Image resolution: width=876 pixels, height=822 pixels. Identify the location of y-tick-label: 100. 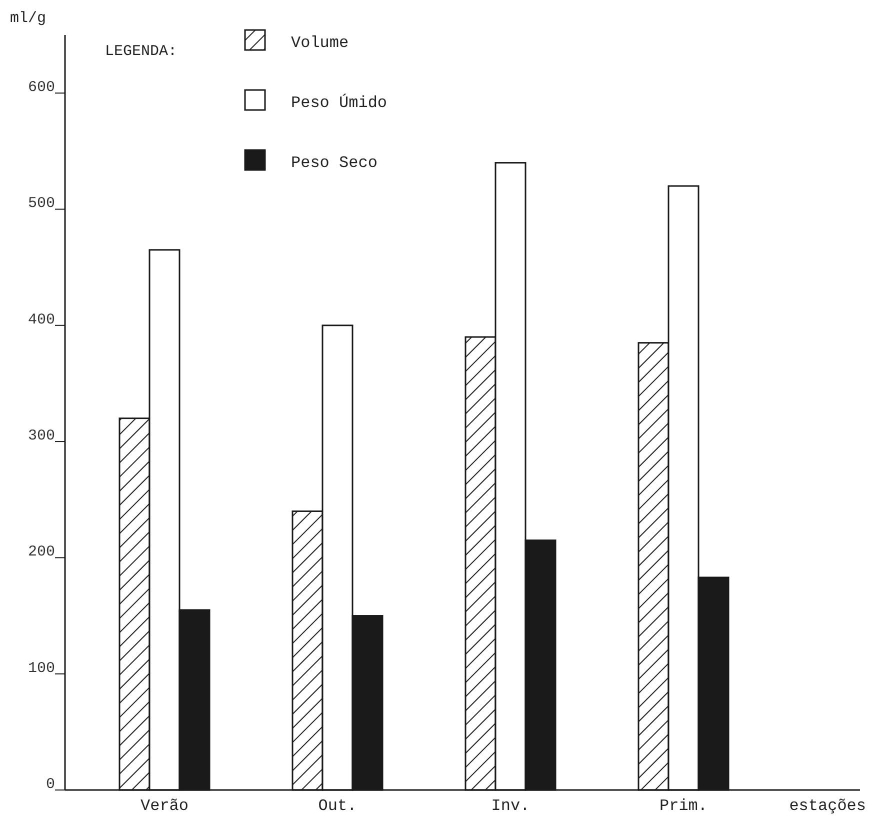
(41, 668).